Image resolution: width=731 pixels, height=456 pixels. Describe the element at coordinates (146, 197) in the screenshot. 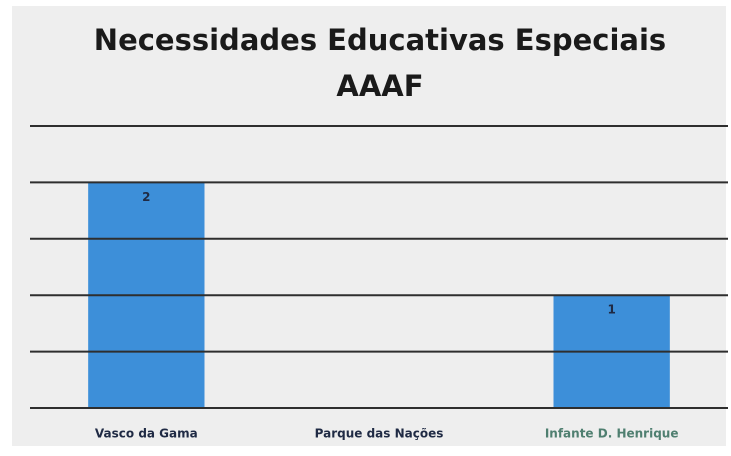

I see `data-label: 2` at that location.